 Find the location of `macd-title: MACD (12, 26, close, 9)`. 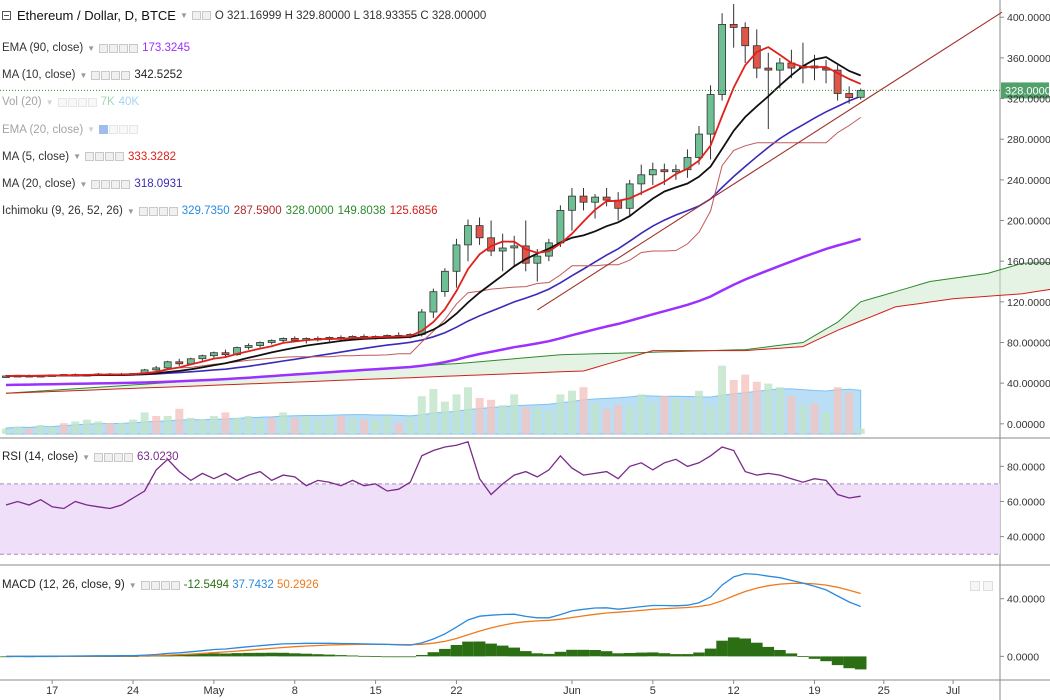

macd-title: MACD (12, 26, close, 9) is located at coordinates (63, 585).